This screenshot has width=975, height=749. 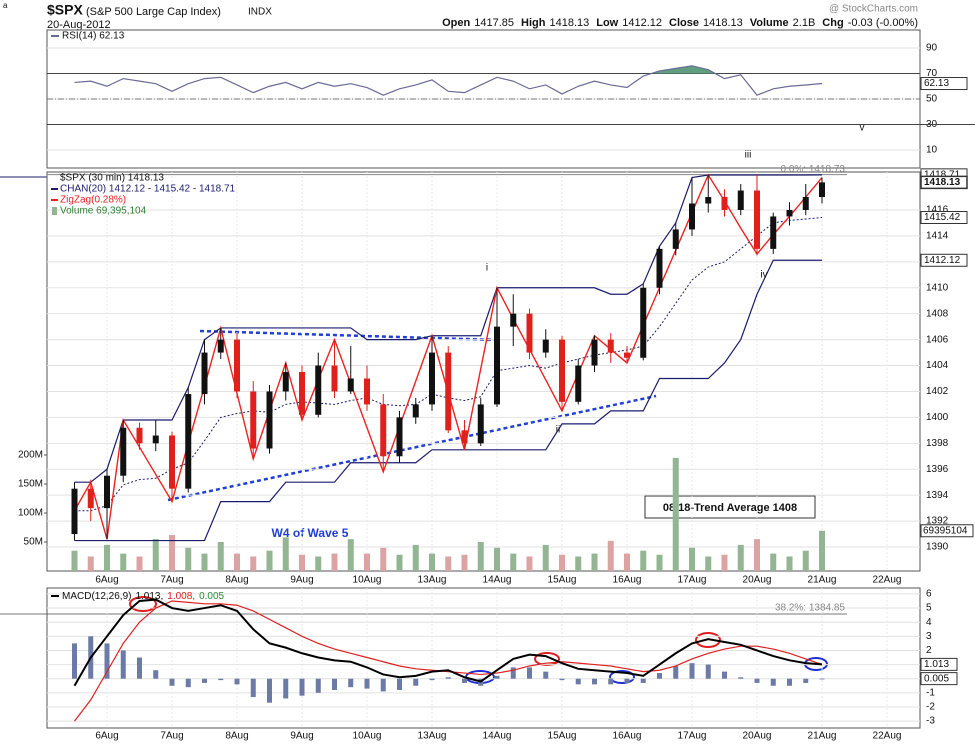 What do you see at coordinates (930, 692) in the screenshot?
I see `y-tick-label: -1` at bounding box center [930, 692].